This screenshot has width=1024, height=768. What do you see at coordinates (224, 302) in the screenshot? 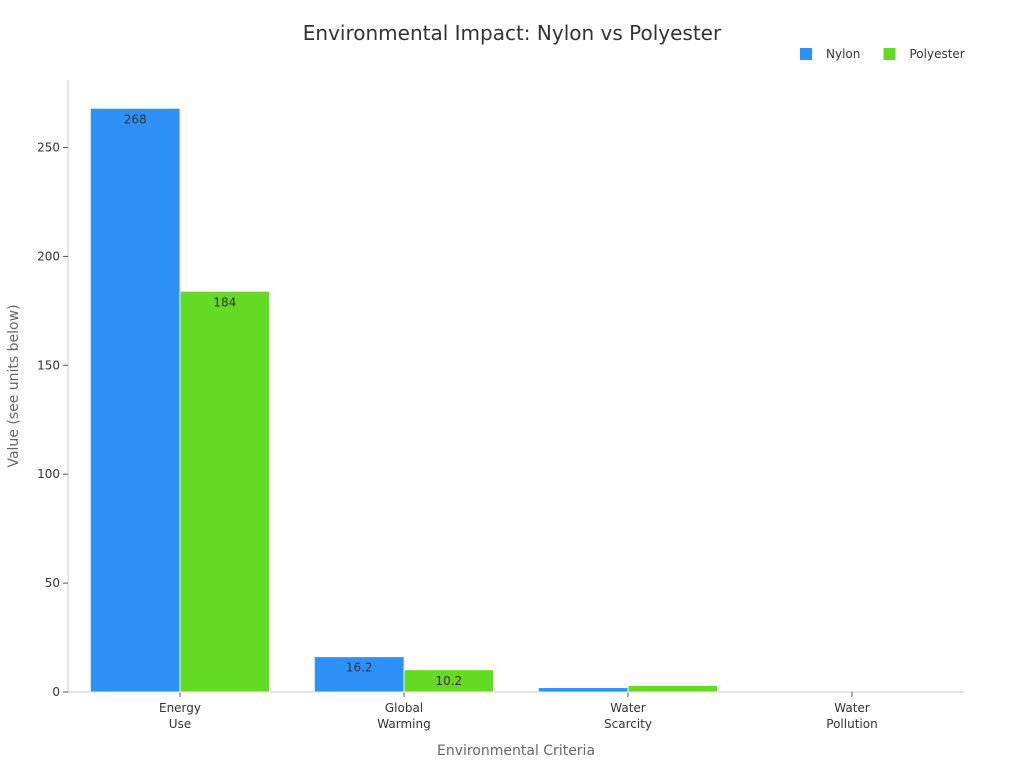
I see `data-label: 184` at bounding box center [224, 302].